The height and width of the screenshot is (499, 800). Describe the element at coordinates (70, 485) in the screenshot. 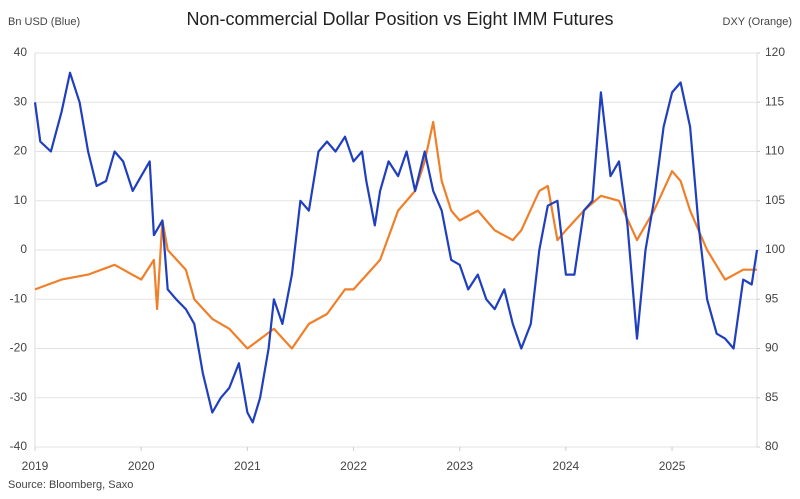

I see `source: Source: Bloomberg, Saxo` at that location.